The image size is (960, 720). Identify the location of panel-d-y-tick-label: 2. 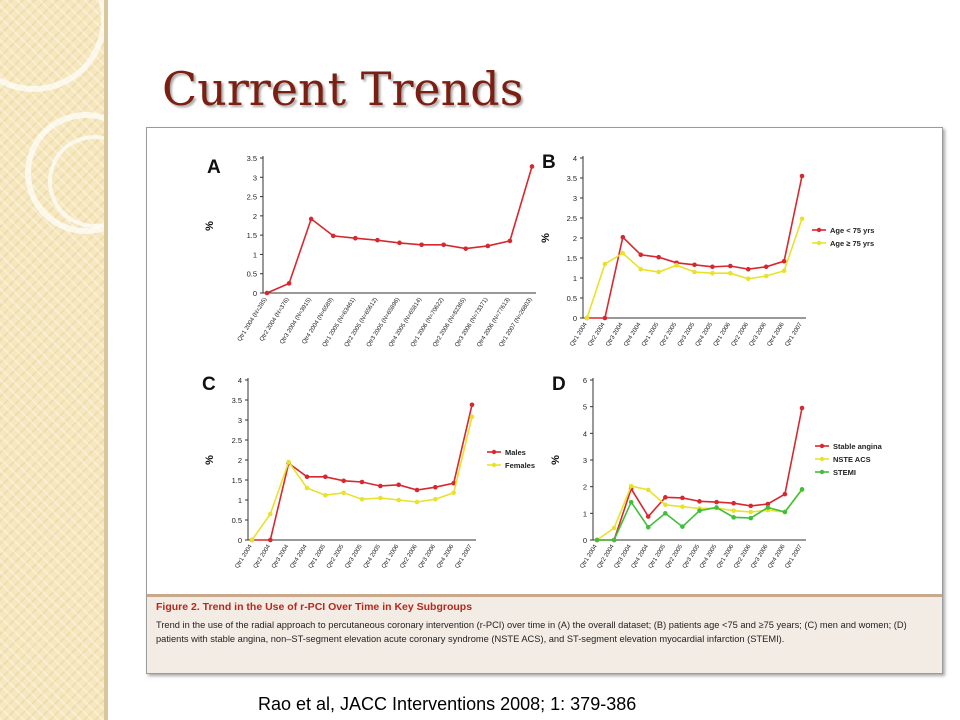
(585, 487).